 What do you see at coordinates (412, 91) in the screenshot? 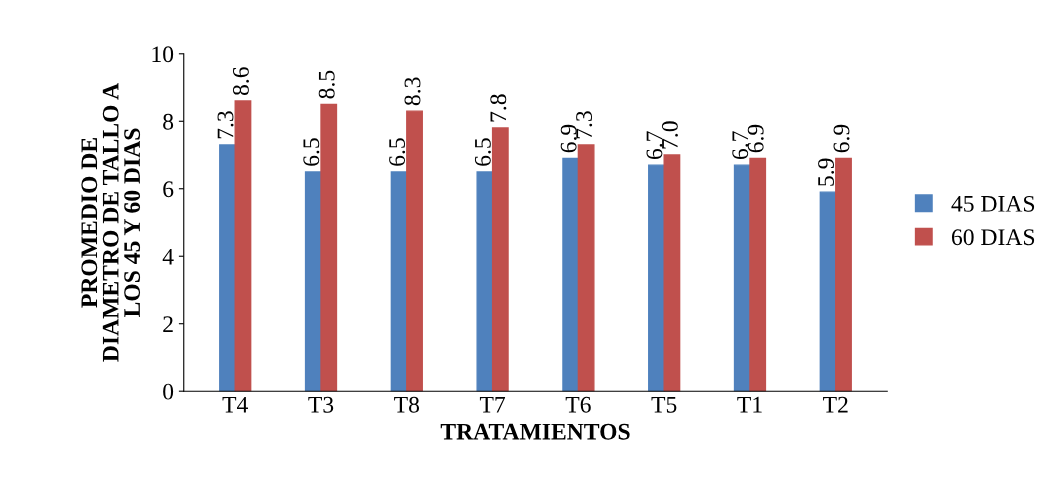
I see `data-label: 8.3` at bounding box center [412, 91].